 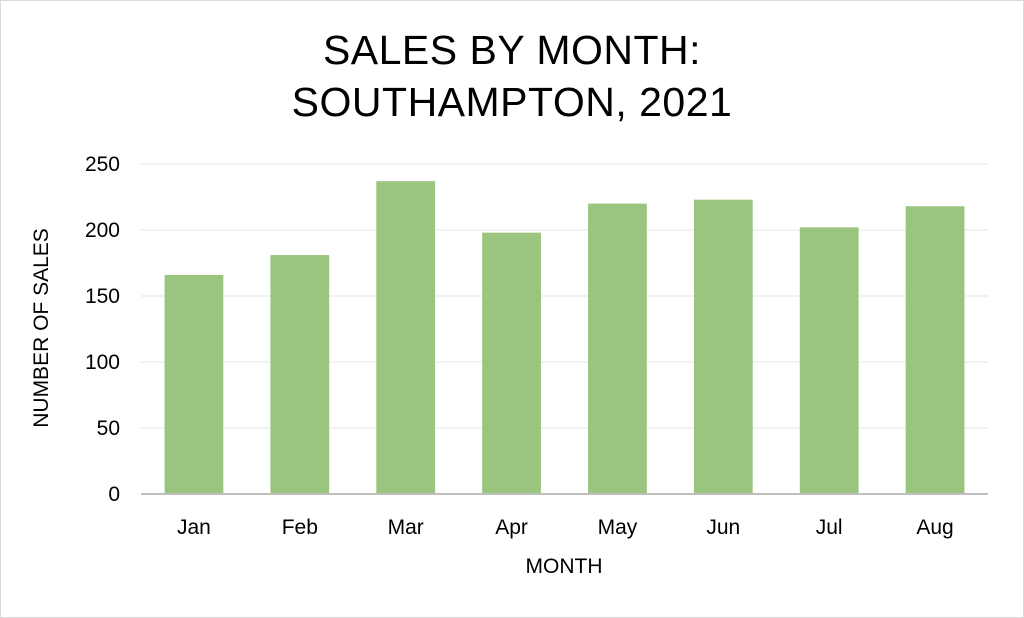 What do you see at coordinates (406, 527) in the screenshot?
I see `x-tick-label: Mar` at bounding box center [406, 527].